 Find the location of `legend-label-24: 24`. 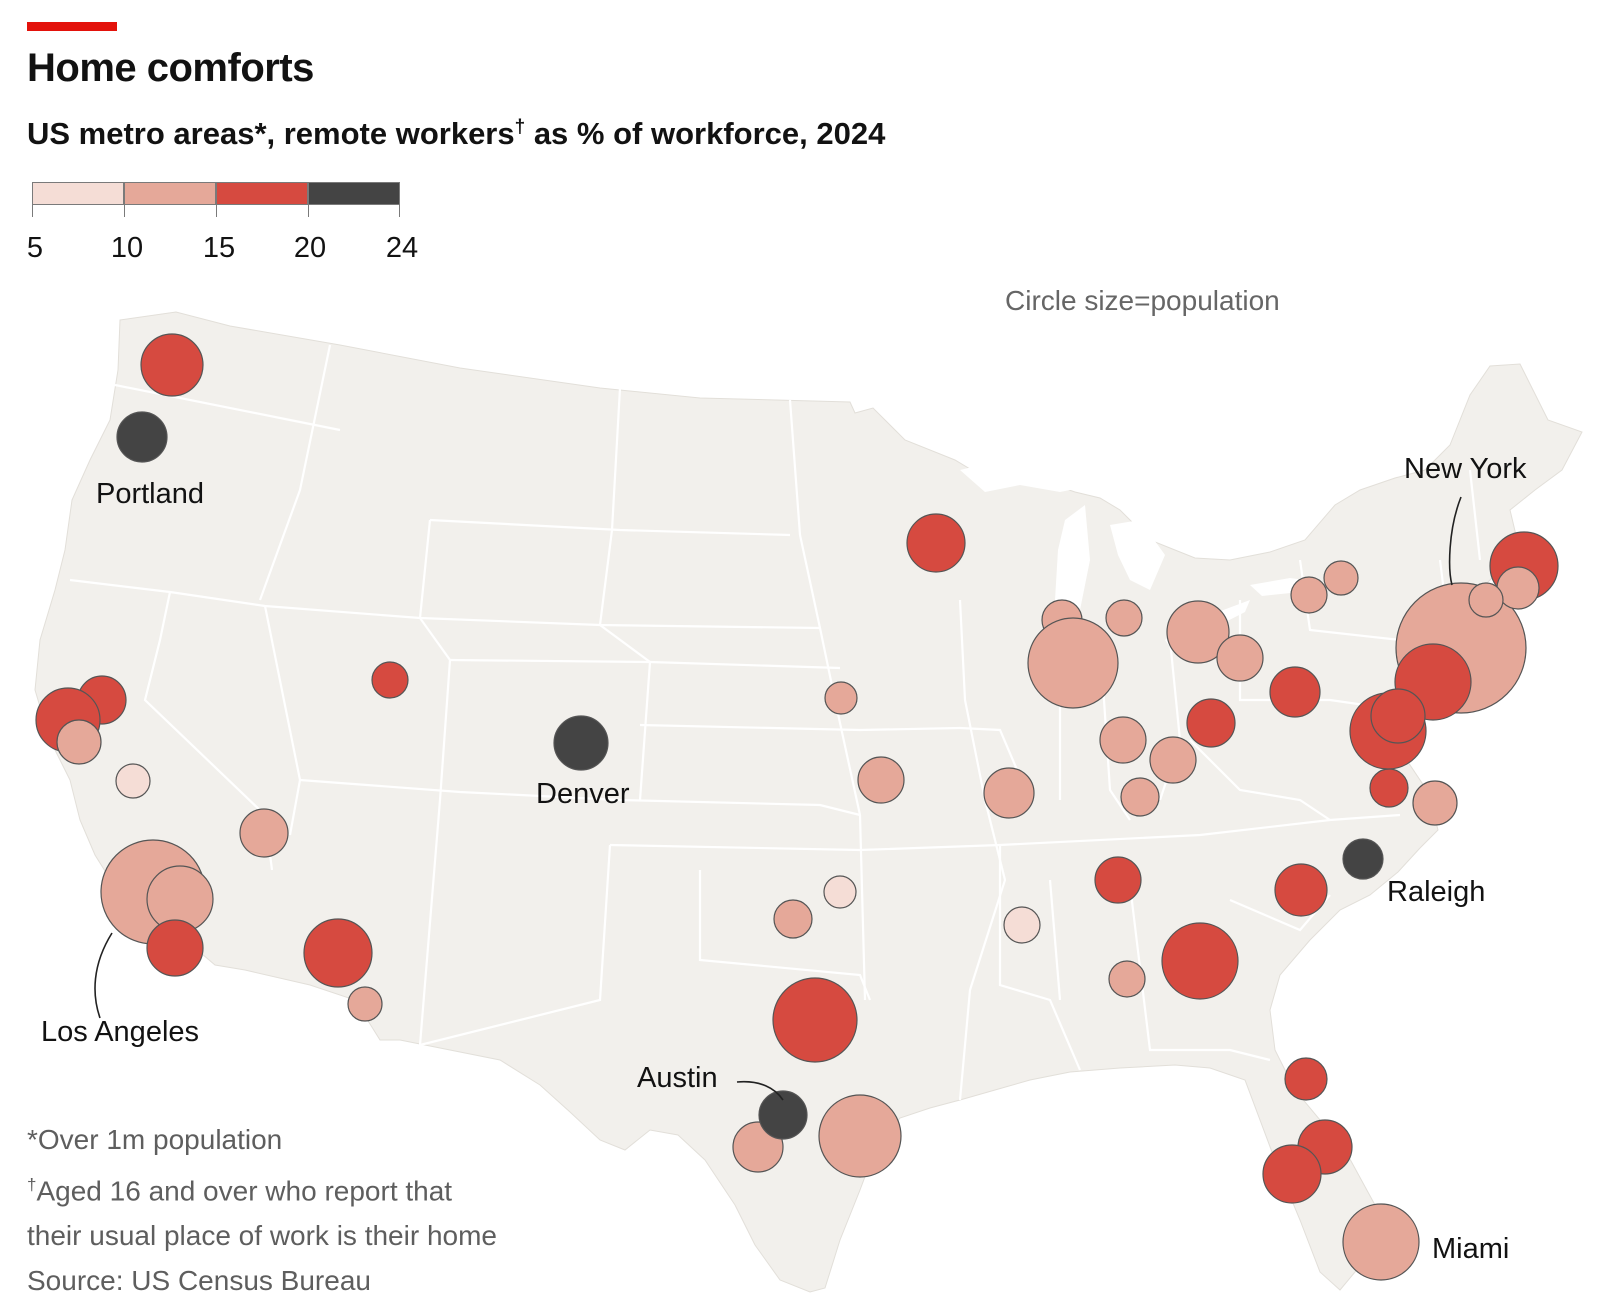

legend-label-24: 24 is located at coordinates (402, 248).